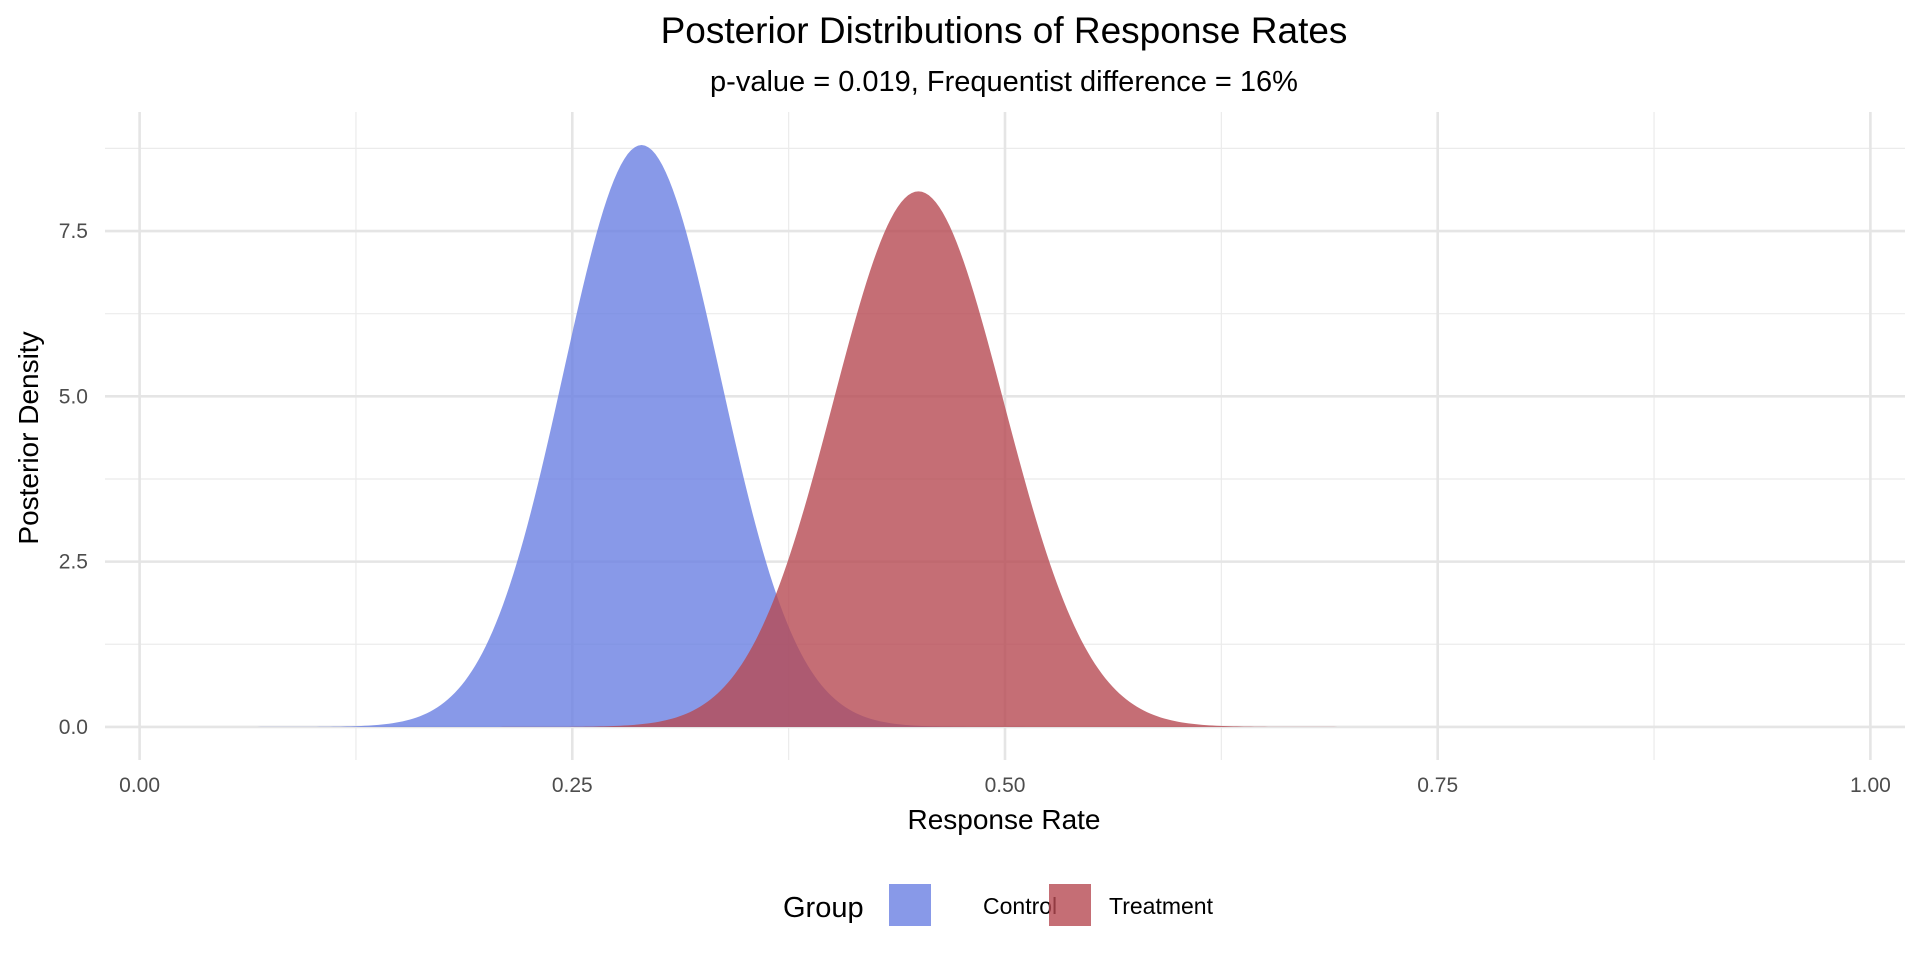  I want to click on legend-key-treatment, so click(1070, 905).